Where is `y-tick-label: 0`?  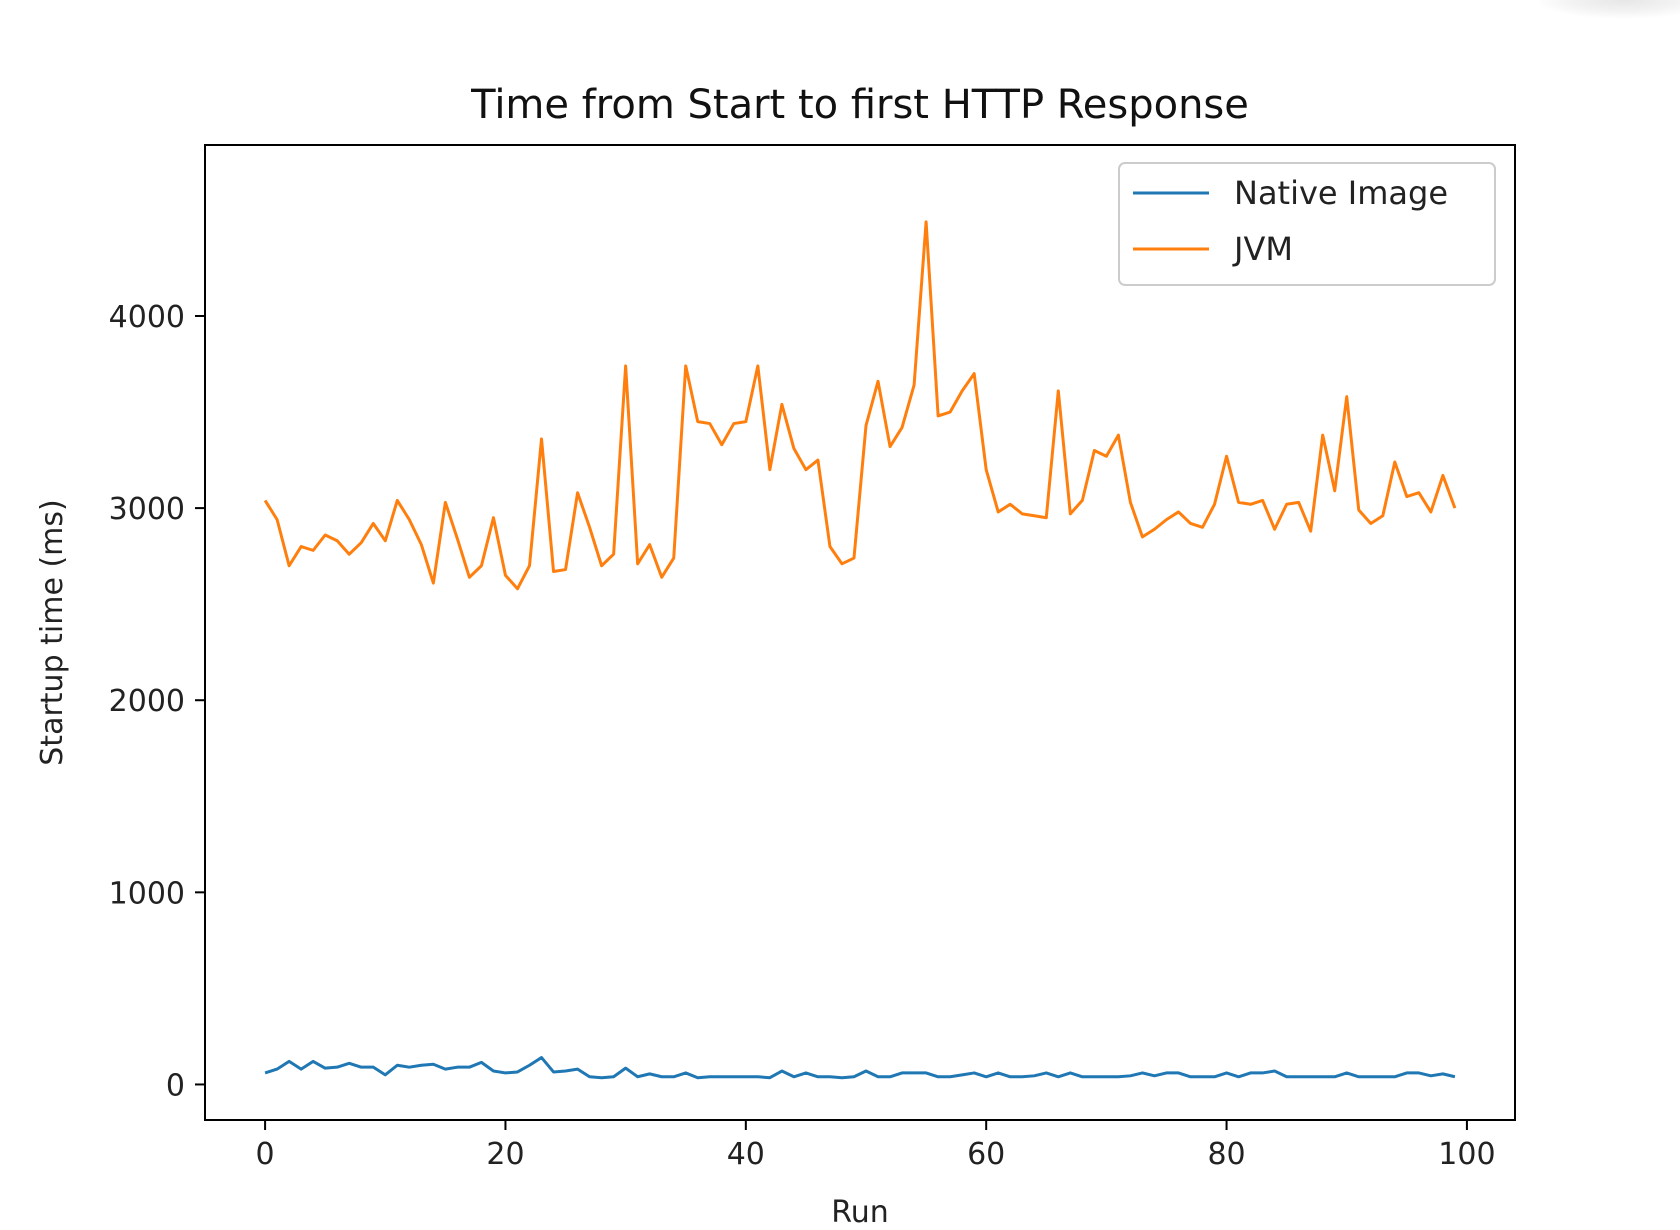 y-tick-label: 0 is located at coordinates (175, 1085).